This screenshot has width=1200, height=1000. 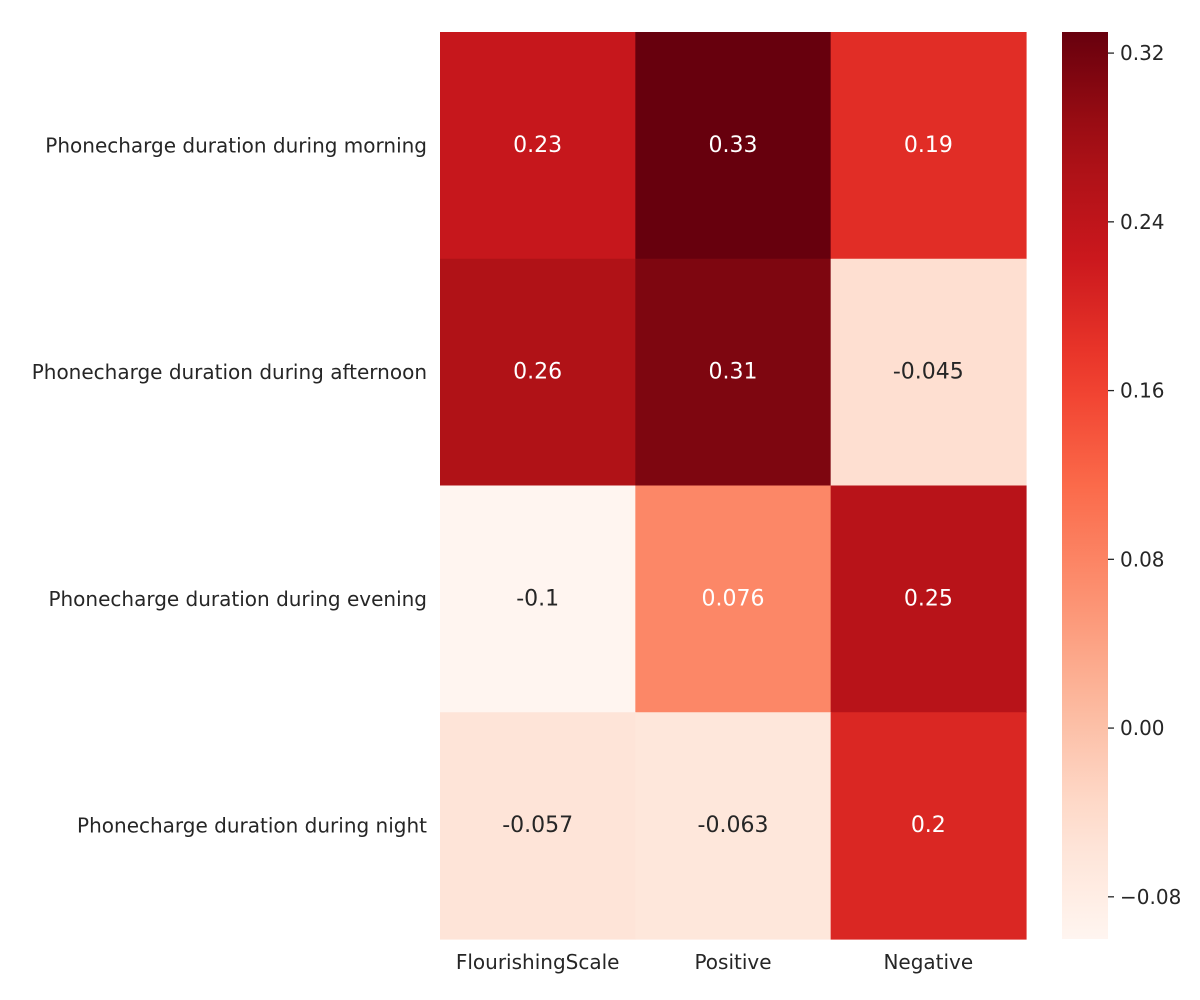 I want to click on cell-value-label: 0.2, so click(x=928, y=825).